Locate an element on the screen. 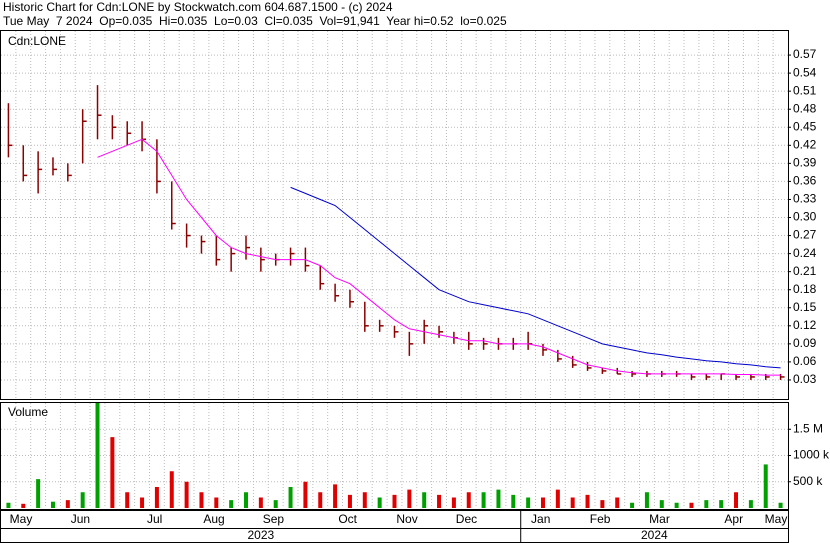 The height and width of the screenshot is (543, 830). volume-tick-label: 500 k is located at coordinates (808, 481).